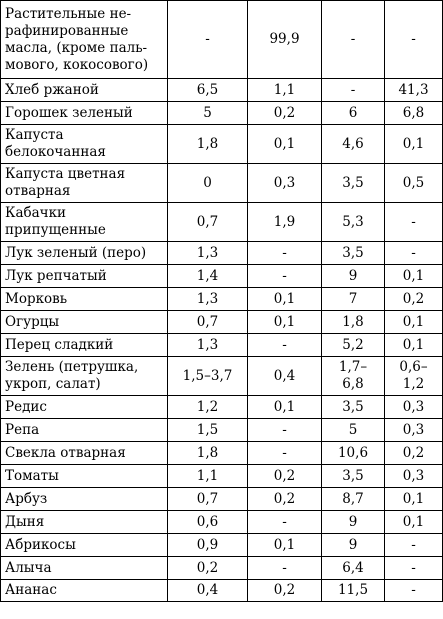  Describe the element at coordinates (207, 276) in the screenshot. I see `value-cell-col1: 1,4` at that location.